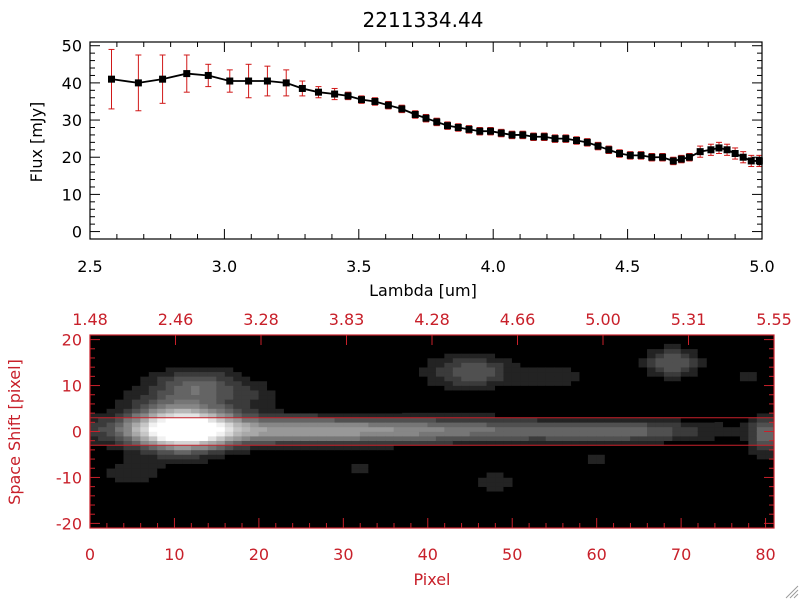  What do you see at coordinates (689, 319) in the screenshot?
I see `wavelength-tick-label: 5.31` at bounding box center [689, 319].